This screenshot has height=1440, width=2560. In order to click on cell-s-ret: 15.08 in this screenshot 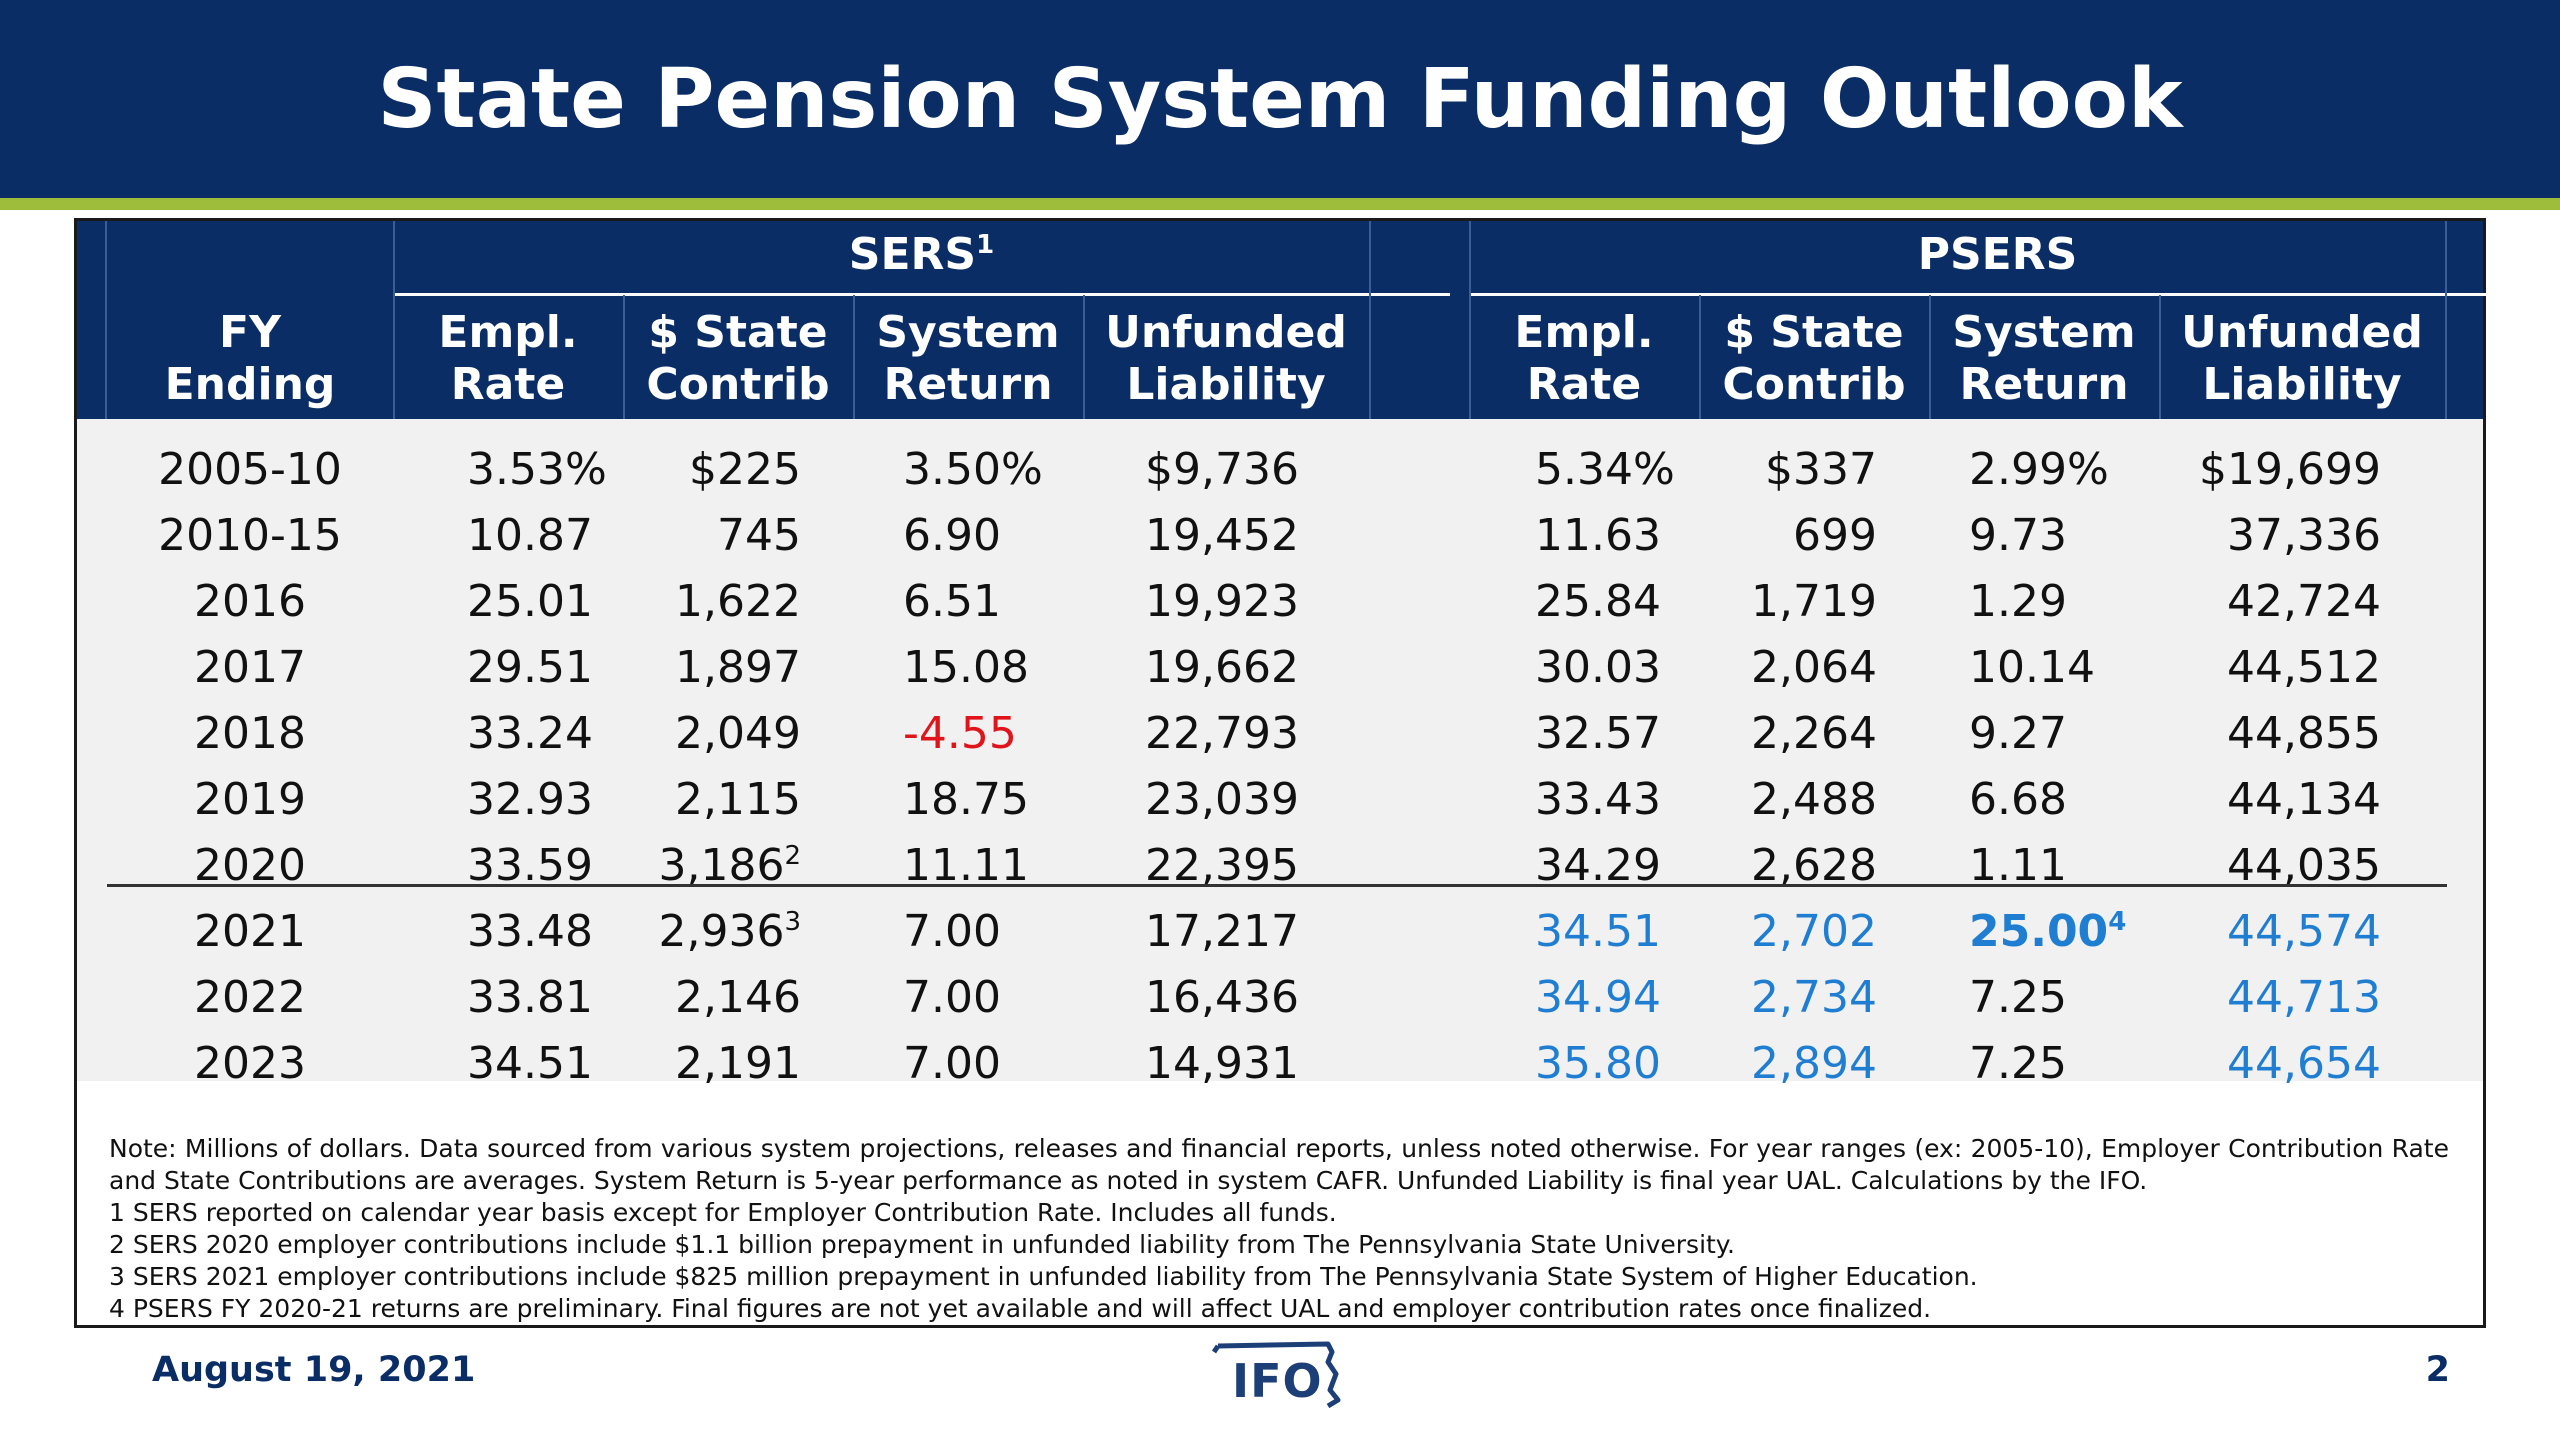, I will do `click(966, 667)`.